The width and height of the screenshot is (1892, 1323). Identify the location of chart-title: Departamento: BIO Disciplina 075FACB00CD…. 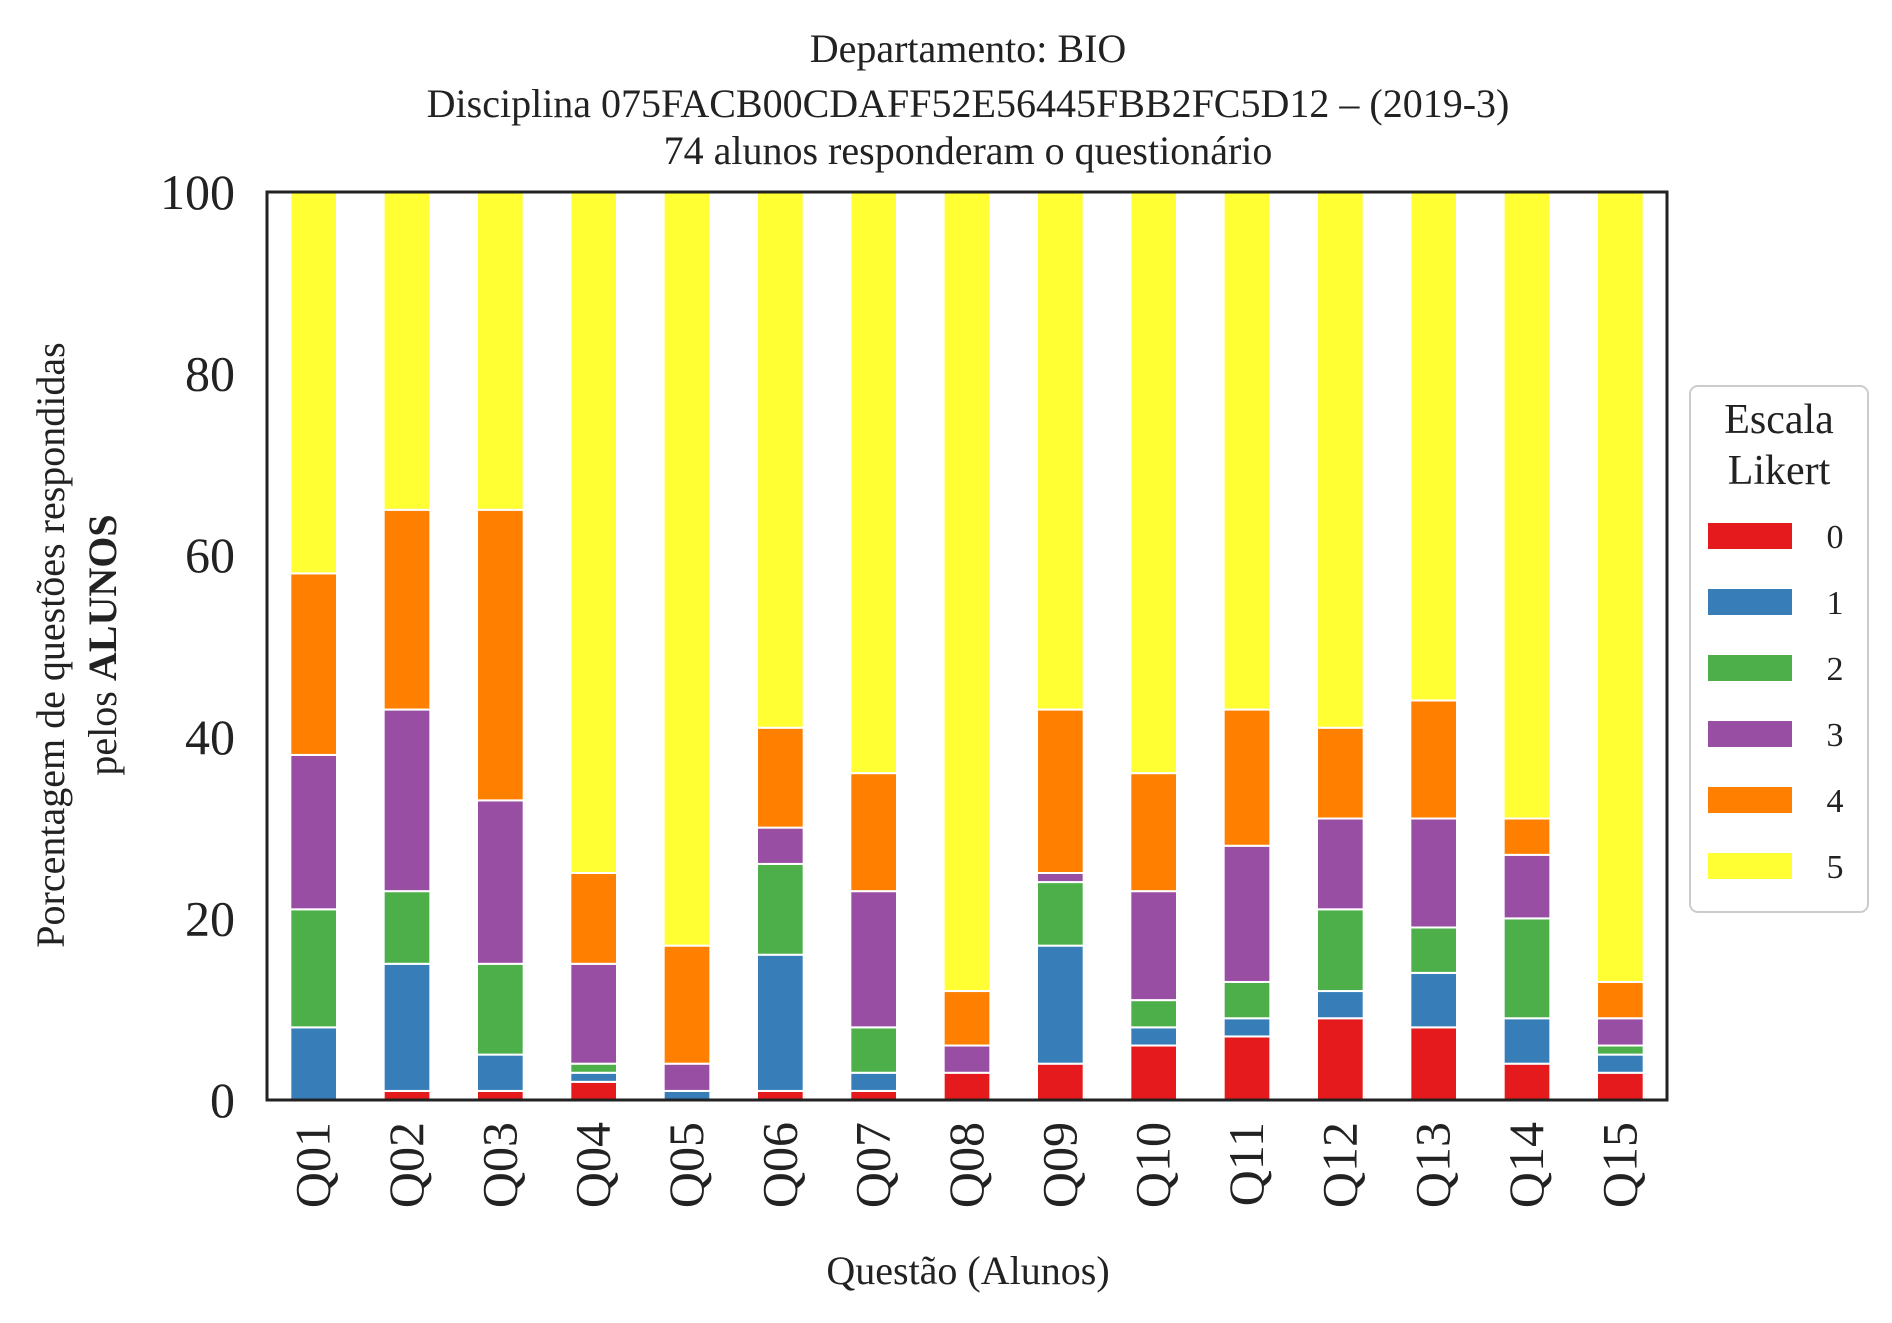
(968, 99).